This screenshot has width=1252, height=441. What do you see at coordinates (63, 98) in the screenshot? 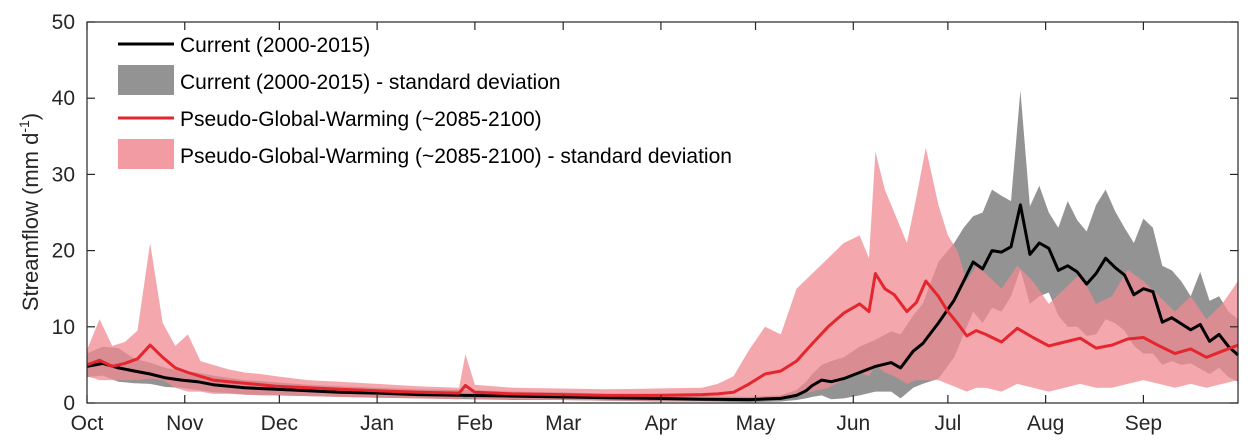
I see `y-tick-label: 40` at bounding box center [63, 98].